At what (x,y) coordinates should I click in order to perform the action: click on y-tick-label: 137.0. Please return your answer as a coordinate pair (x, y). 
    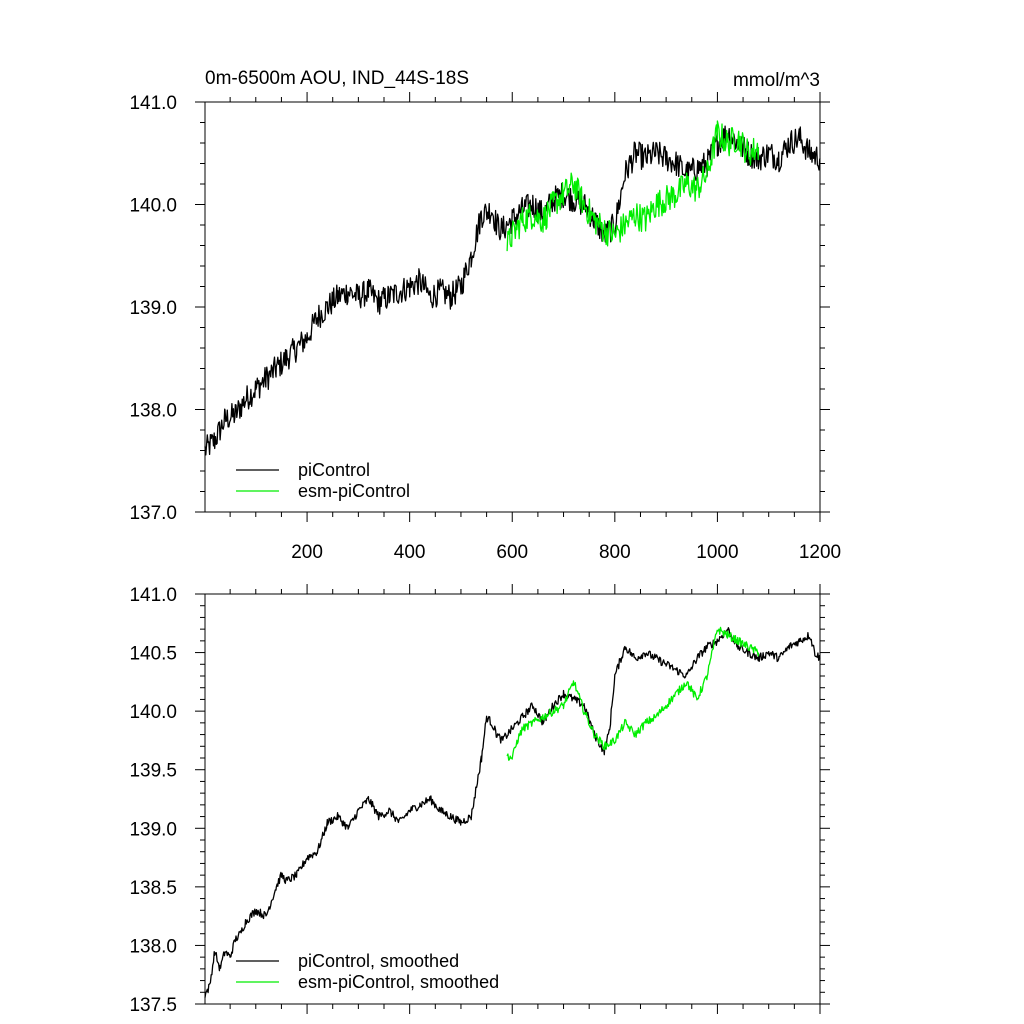
    Looking at the image, I should click on (153, 513).